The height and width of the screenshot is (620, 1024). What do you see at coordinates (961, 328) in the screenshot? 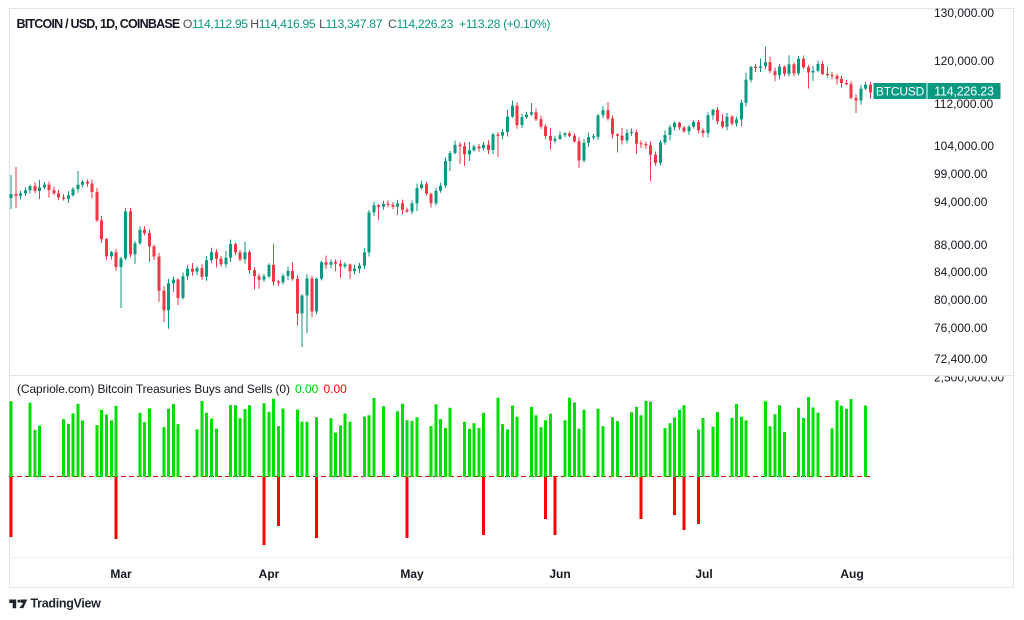
I see `svg-text: 76,000.00` at bounding box center [961, 328].